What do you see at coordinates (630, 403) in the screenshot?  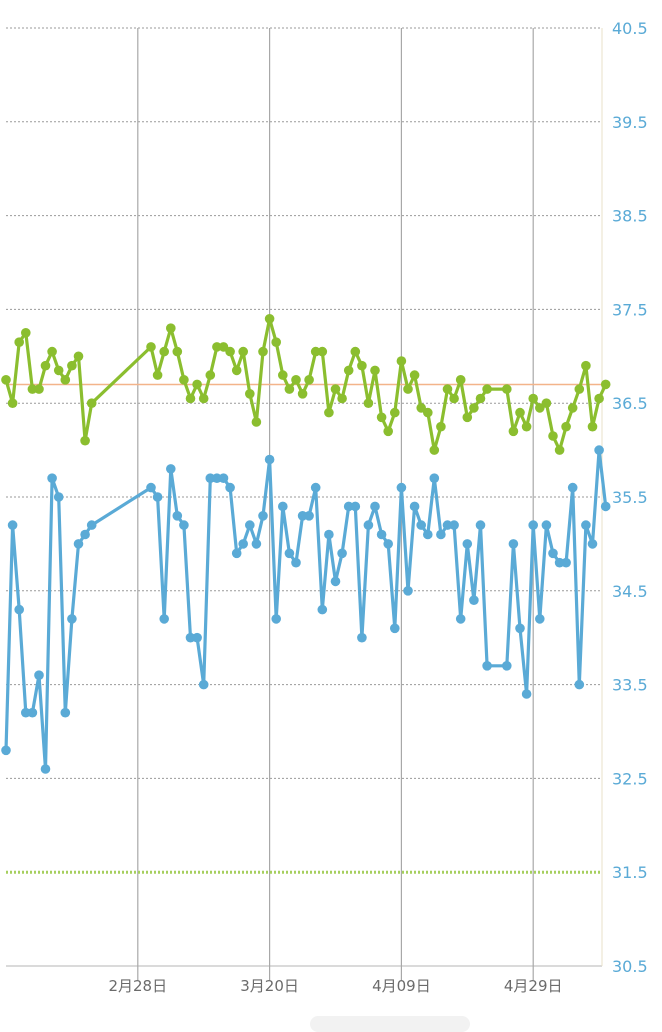 I see `y-tick-label: 36.5` at bounding box center [630, 403].